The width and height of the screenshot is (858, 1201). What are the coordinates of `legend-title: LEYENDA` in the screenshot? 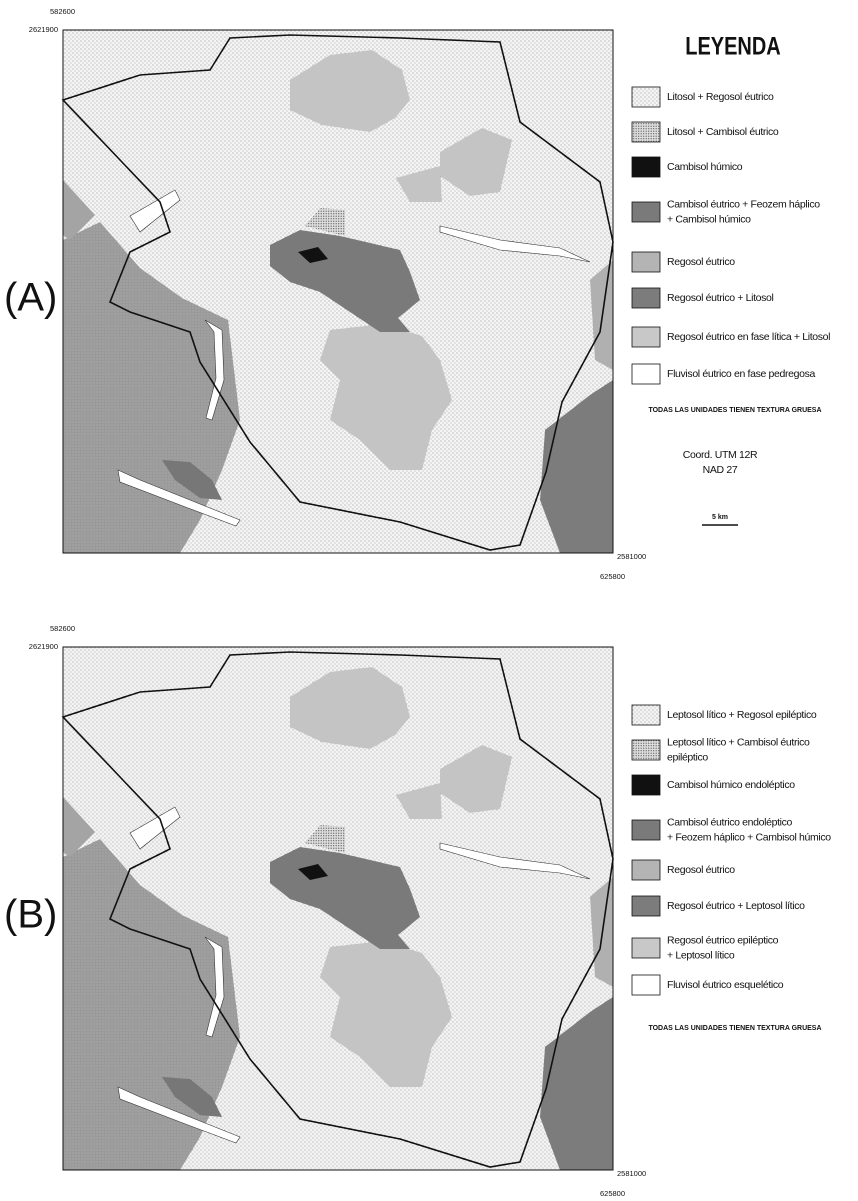 It's located at (733, 47).